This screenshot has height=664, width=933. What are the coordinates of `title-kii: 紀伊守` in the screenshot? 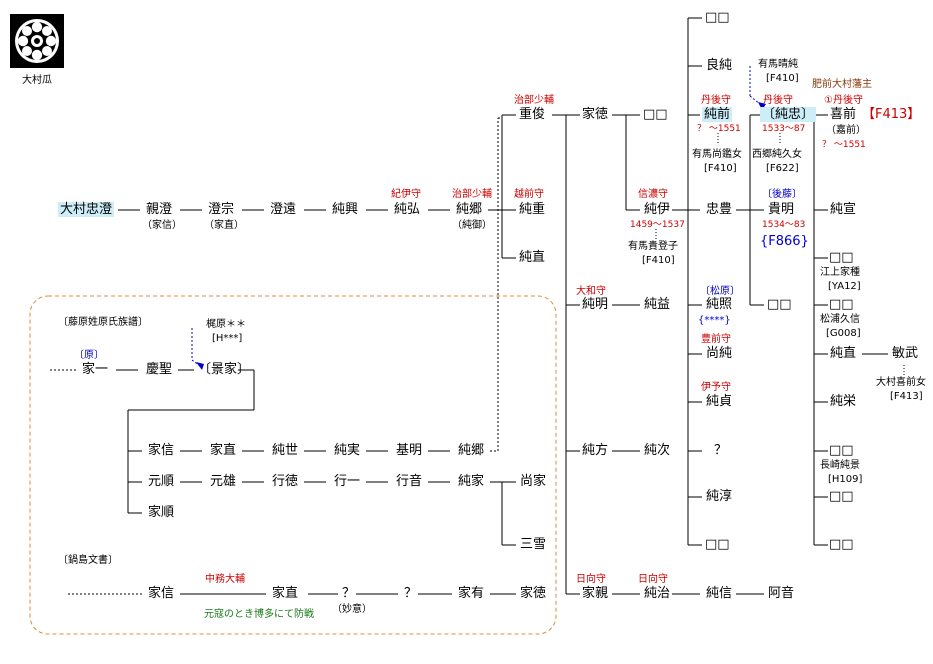 It's located at (406, 194).